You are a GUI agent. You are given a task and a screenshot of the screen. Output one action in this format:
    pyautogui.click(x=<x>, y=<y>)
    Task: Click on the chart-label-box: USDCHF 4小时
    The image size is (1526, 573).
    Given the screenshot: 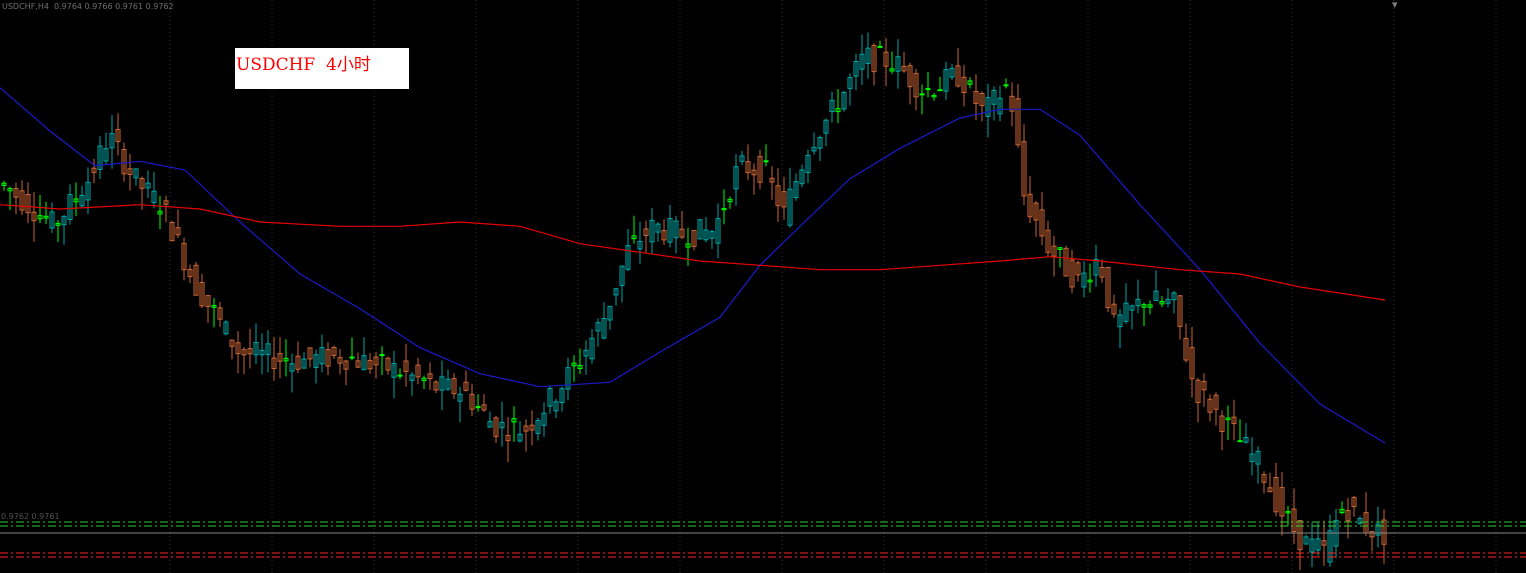 What is the action you would take?
    pyautogui.click(x=322, y=68)
    